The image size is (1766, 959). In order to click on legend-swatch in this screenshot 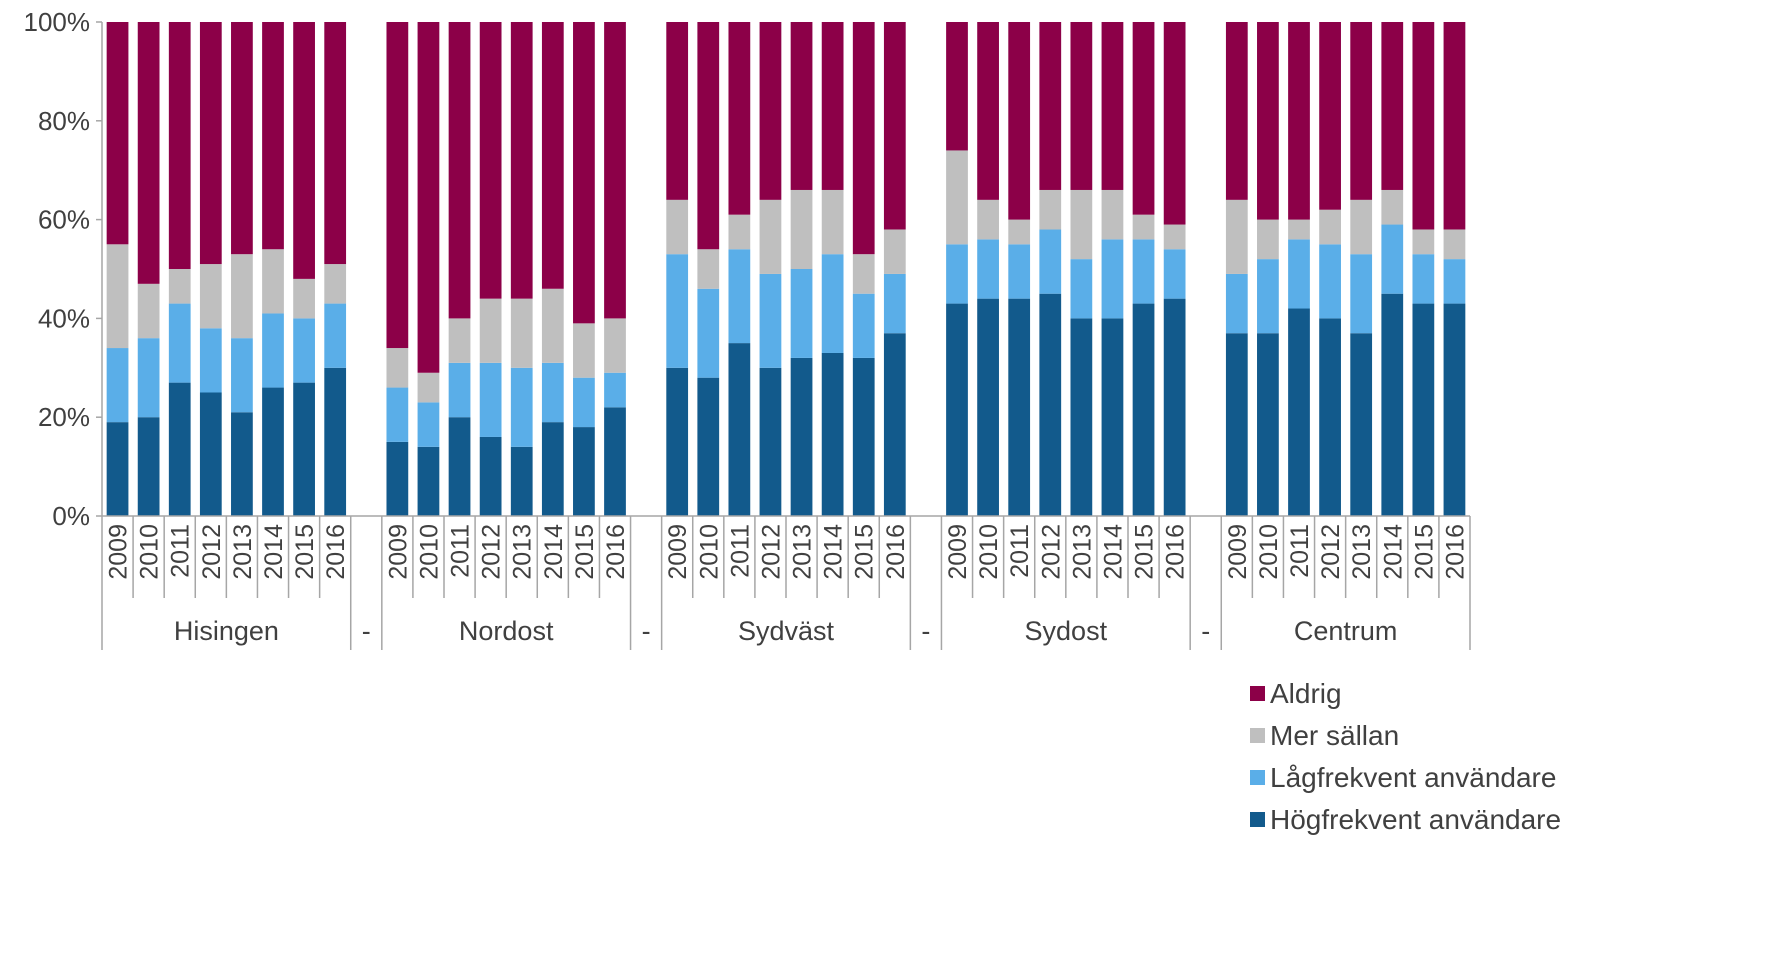, I will do `click(1257, 693)`.